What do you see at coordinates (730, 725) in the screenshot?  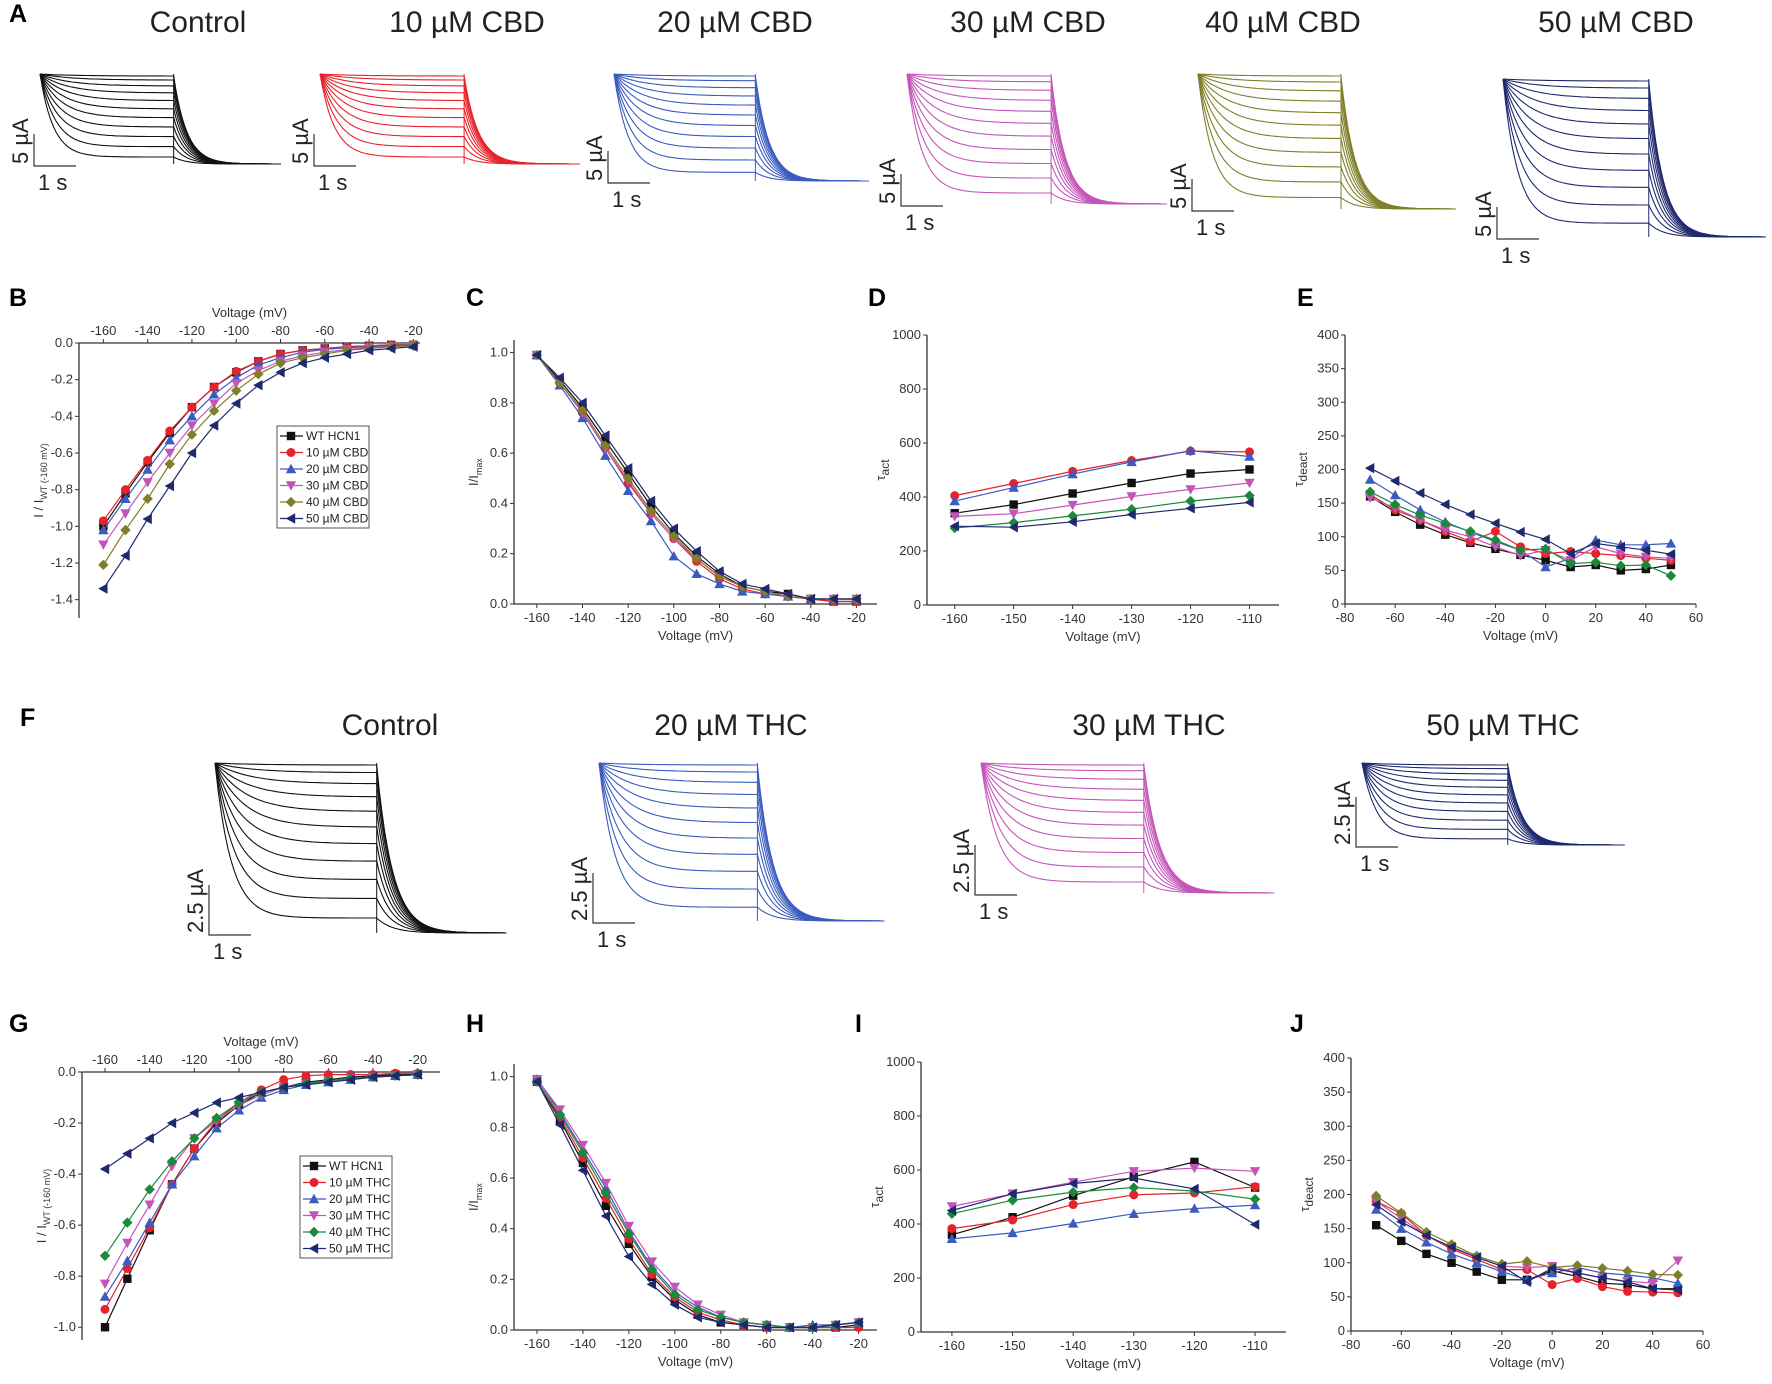 I see `trace-title: 20 µM THC` at bounding box center [730, 725].